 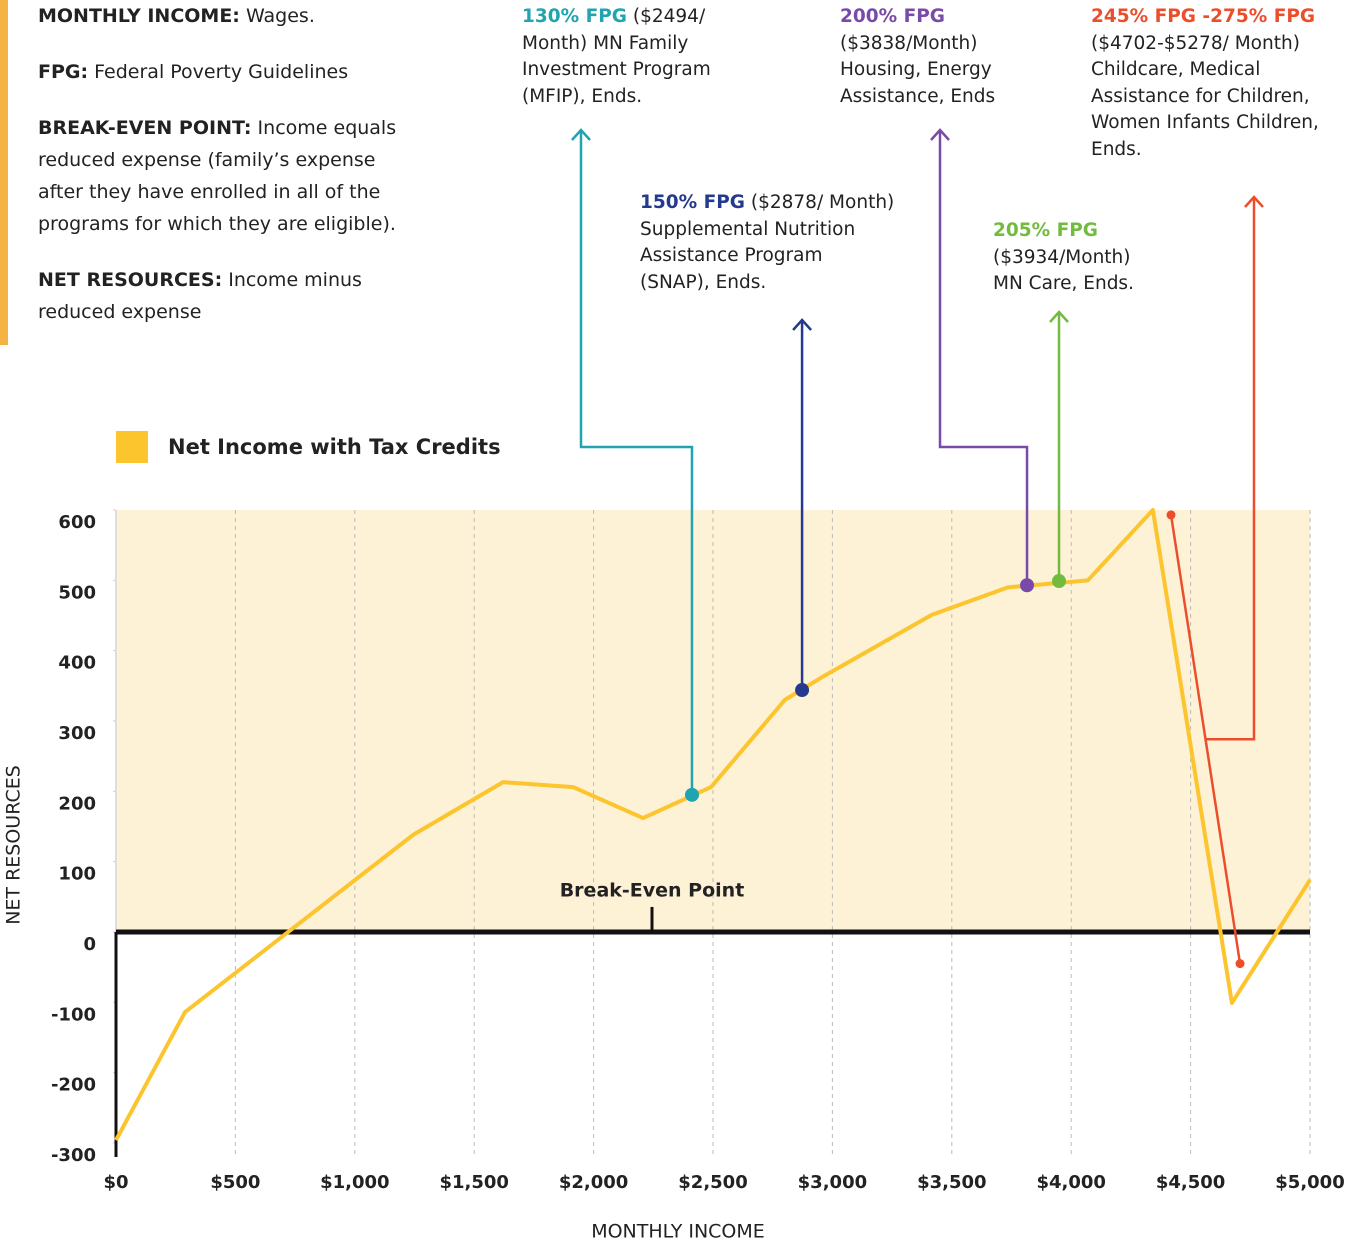 What do you see at coordinates (73, 1014) in the screenshot?
I see `y-tick-label: -100` at bounding box center [73, 1014].